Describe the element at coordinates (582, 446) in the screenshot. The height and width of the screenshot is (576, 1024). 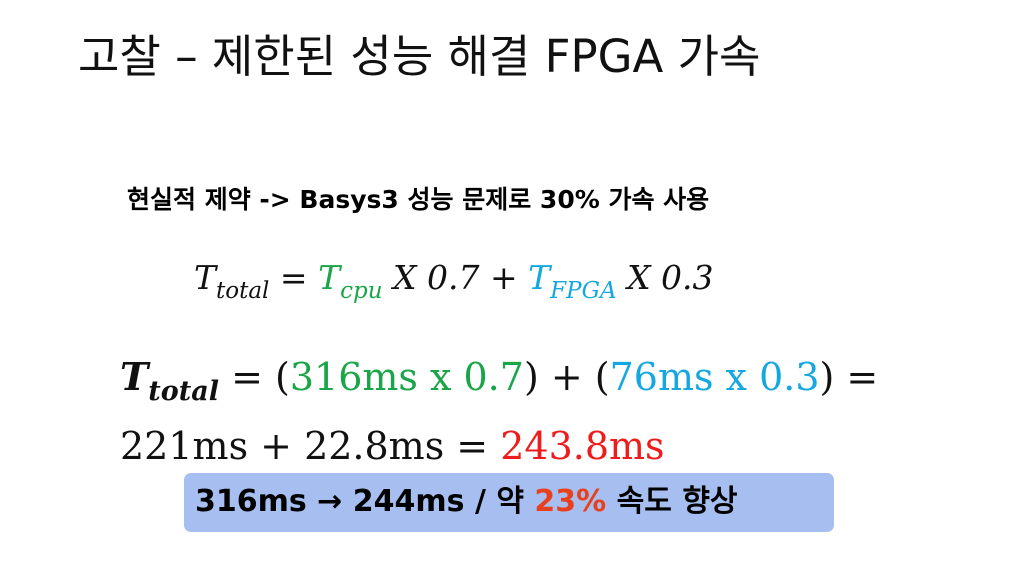
I see `formula2-result: 243.8ms` at that location.